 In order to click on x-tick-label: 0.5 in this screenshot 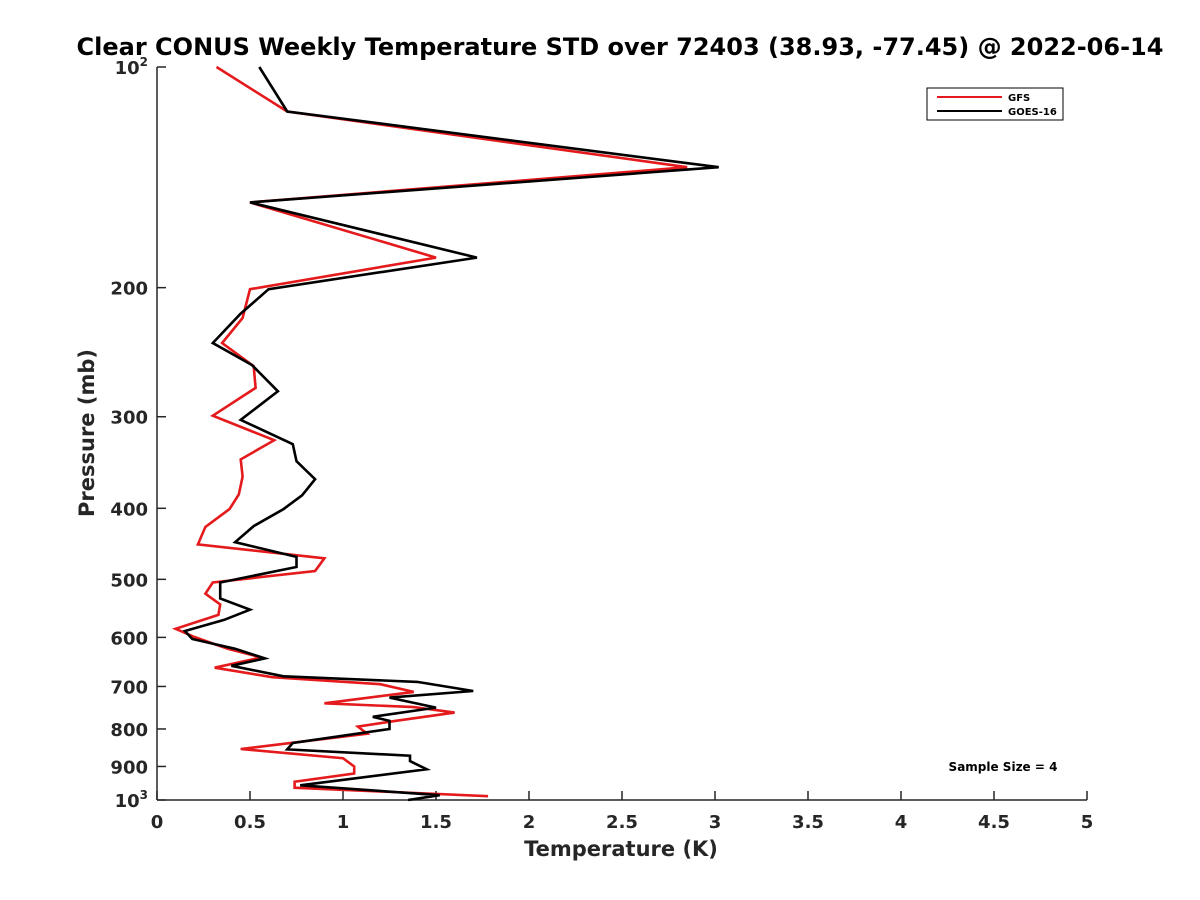, I will do `click(250, 822)`.